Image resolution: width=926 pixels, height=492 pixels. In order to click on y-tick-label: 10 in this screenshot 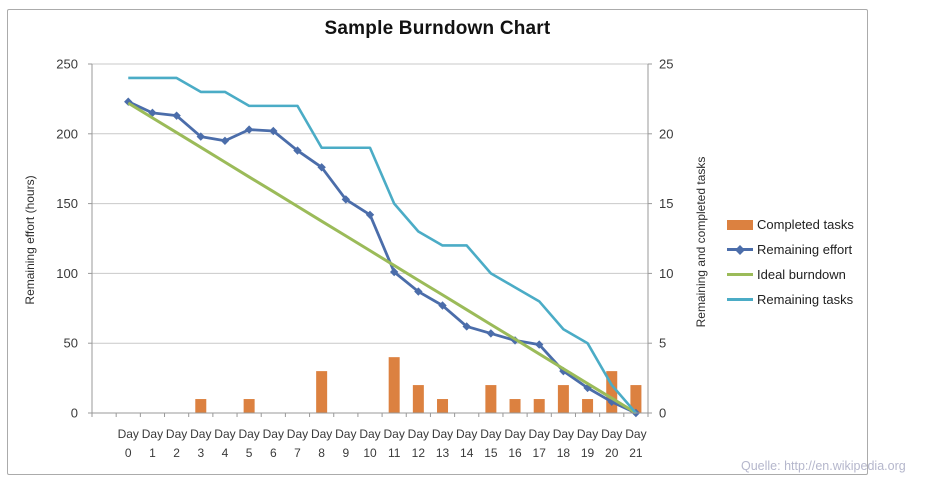, I will do `click(666, 273)`.